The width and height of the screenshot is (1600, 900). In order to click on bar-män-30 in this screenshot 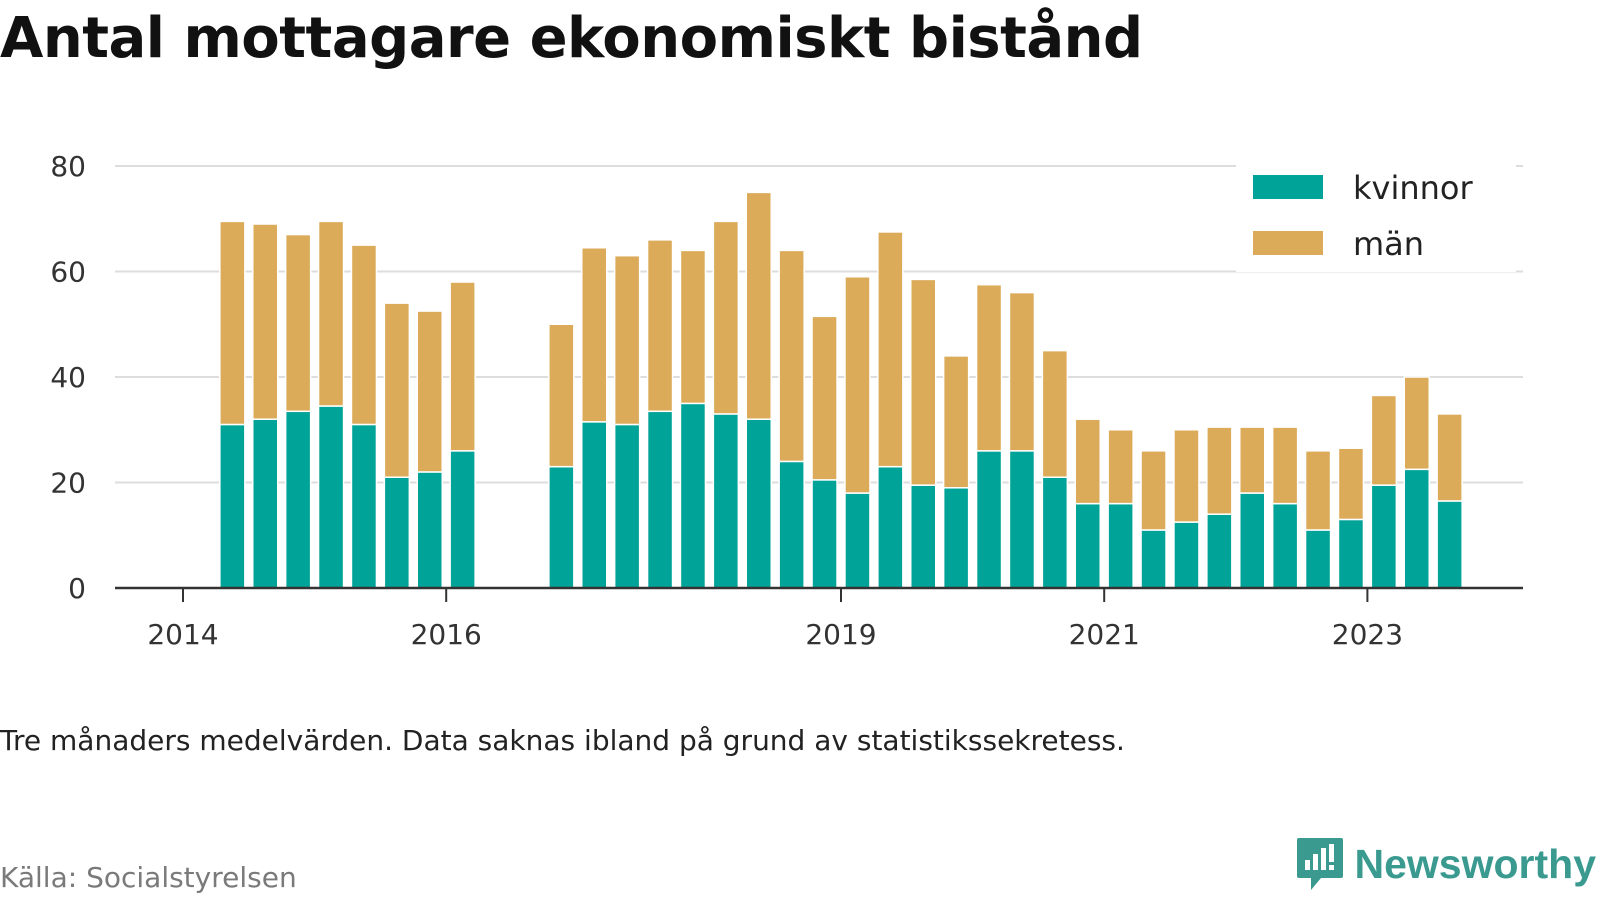, I will do `click(1186, 476)`.